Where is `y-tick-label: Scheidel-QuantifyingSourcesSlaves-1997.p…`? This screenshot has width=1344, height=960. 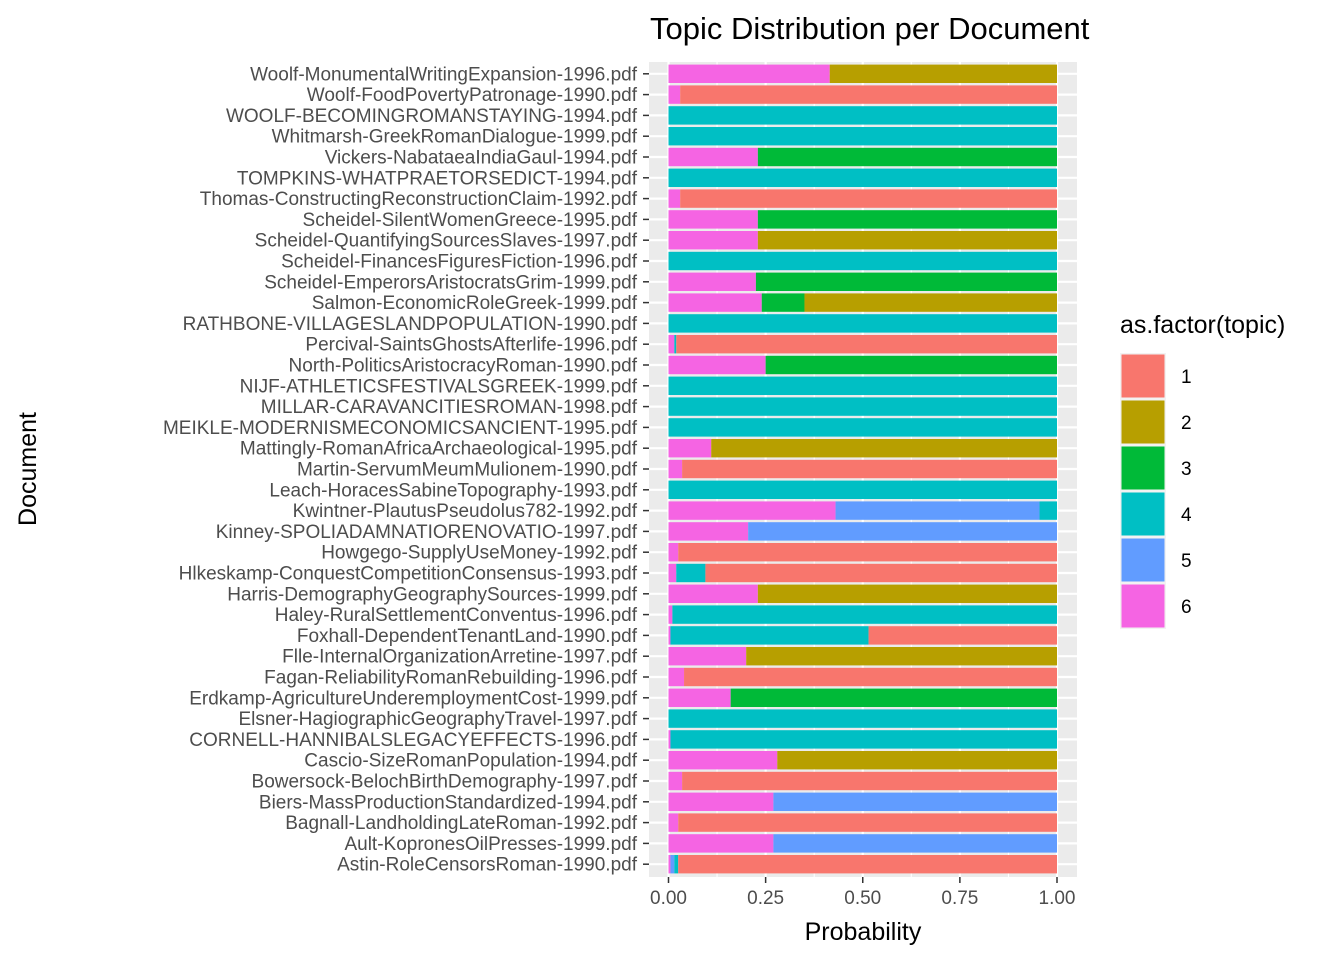
y-tick-label: Scheidel-QuantifyingSourcesSlaves-1997.p… is located at coordinates (446, 241).